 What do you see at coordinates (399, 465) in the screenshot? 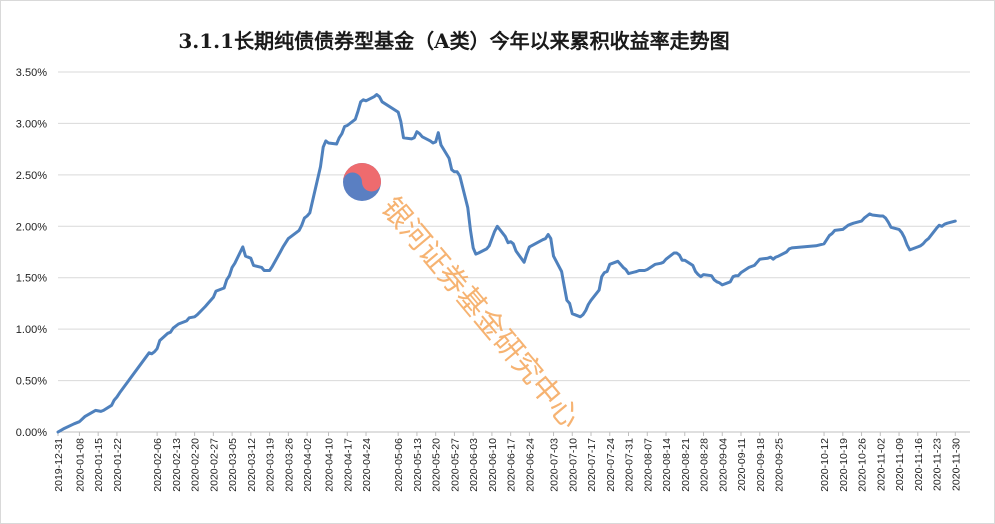
I see `x-tick-label: 2020-05-06` at bounding box center [399, 465].